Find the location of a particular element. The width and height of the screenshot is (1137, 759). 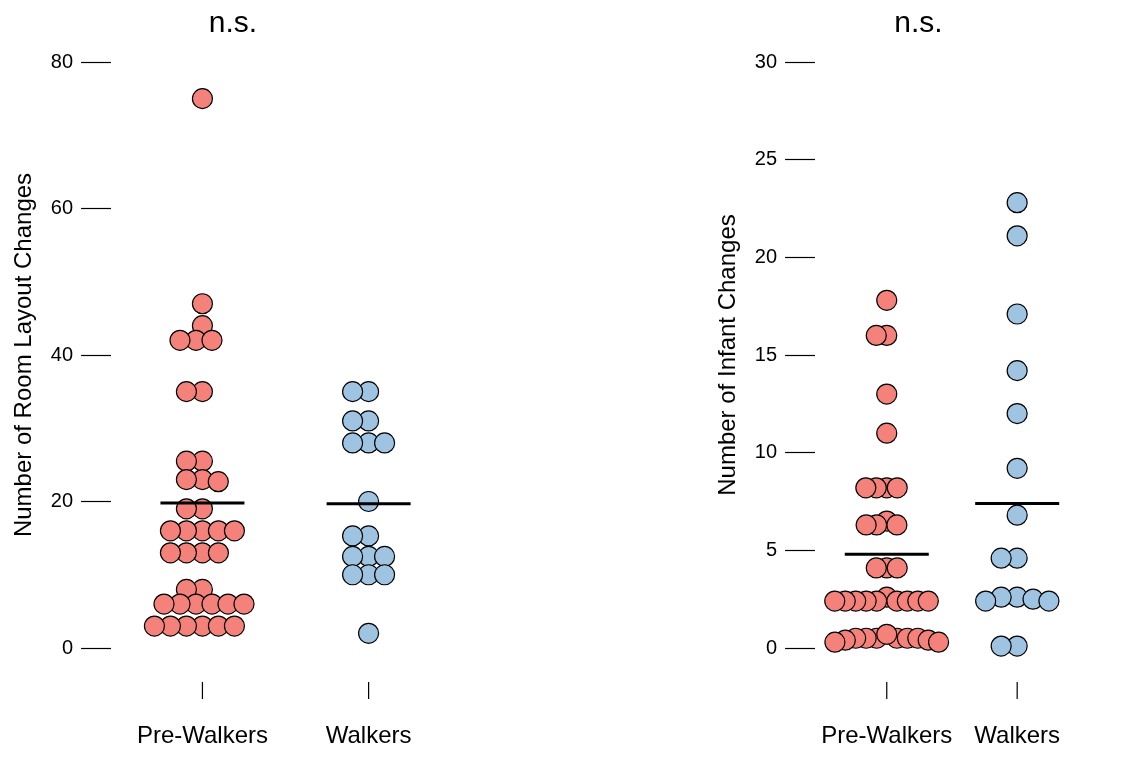

y-tick-label: 40 is located at coordinates (62, 353).